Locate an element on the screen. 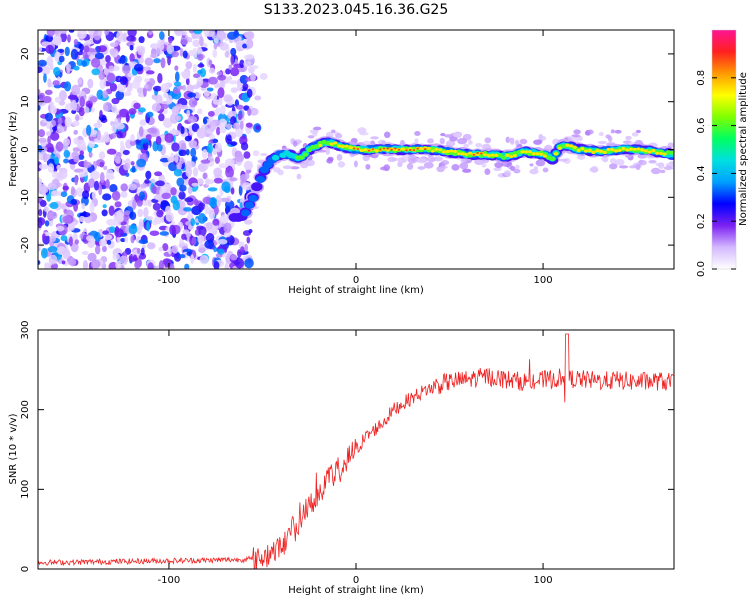 Image resolution: width=750 pixels, height=600 pixels. spectrogram-xtick-label: -100 is located at coordinates (169, 280).